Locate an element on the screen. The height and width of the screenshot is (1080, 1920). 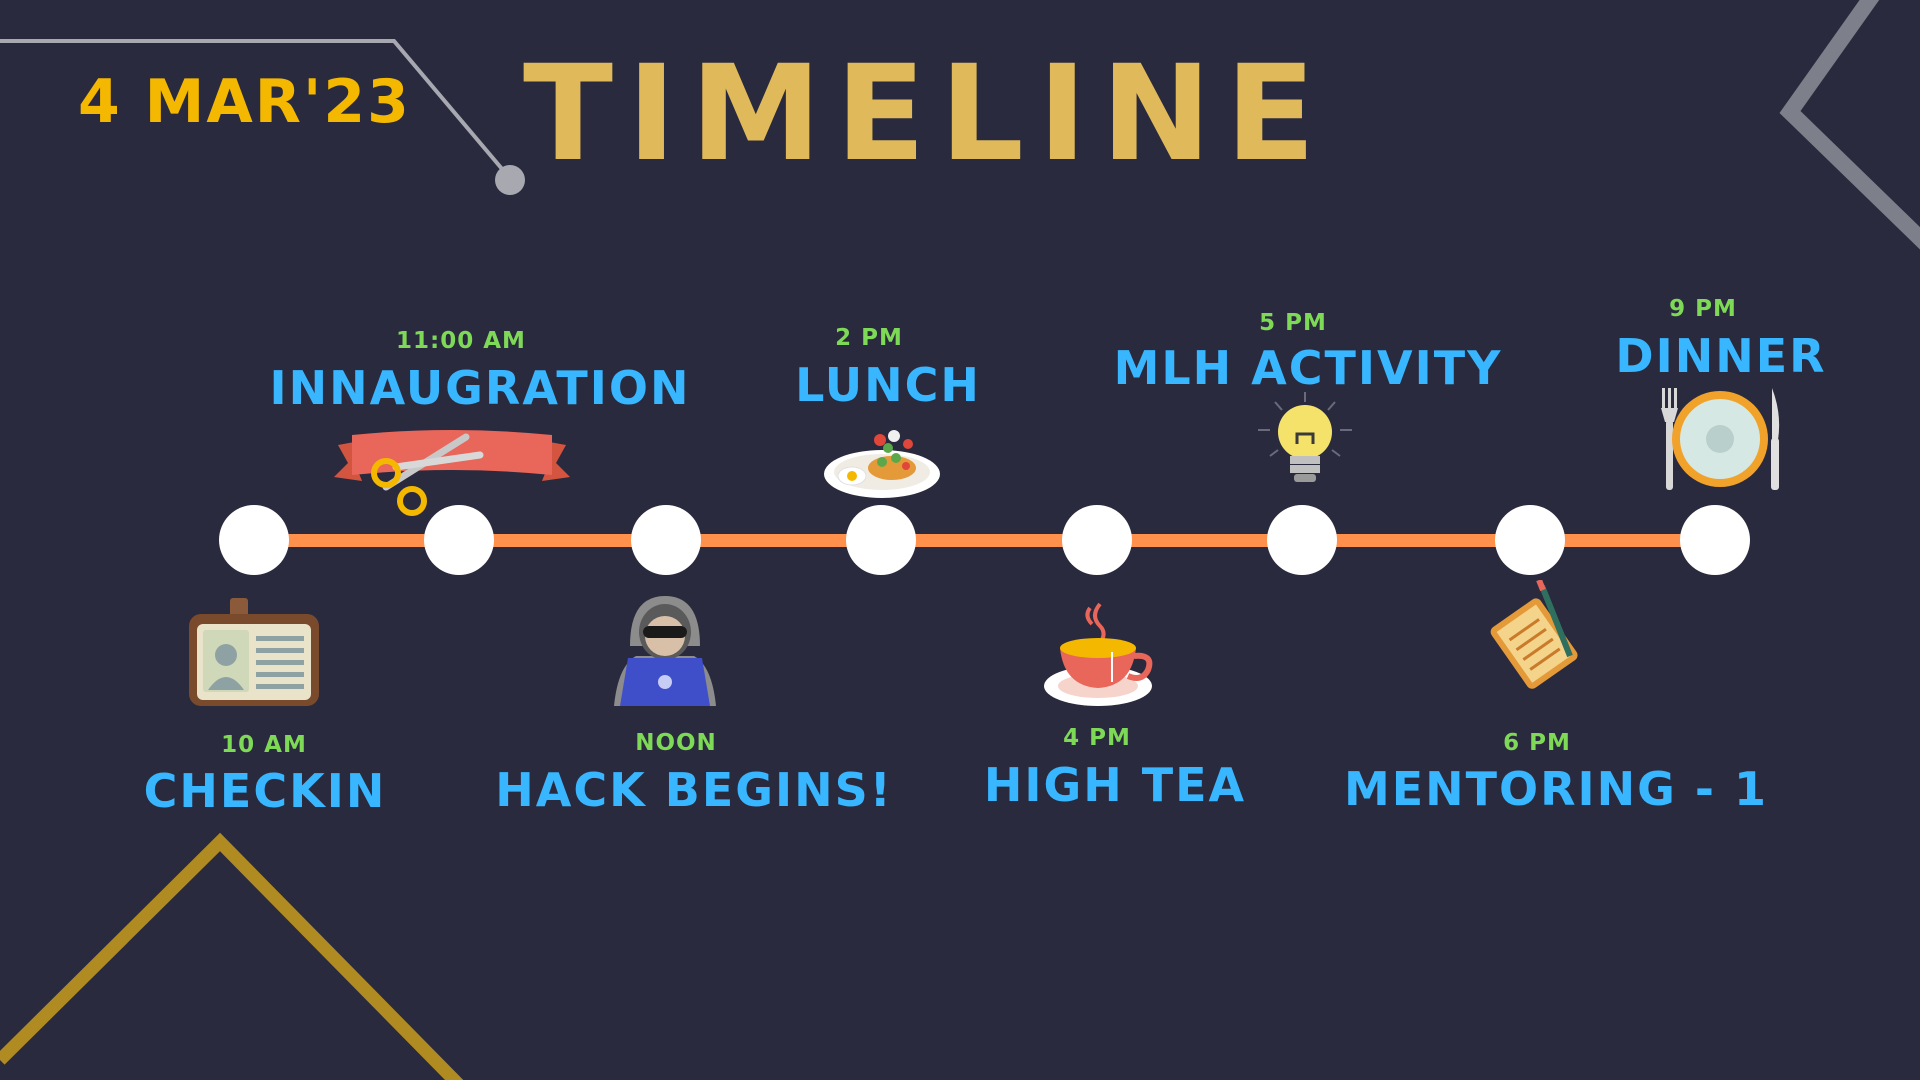
timeline-line is located at coordinates (984, 540).